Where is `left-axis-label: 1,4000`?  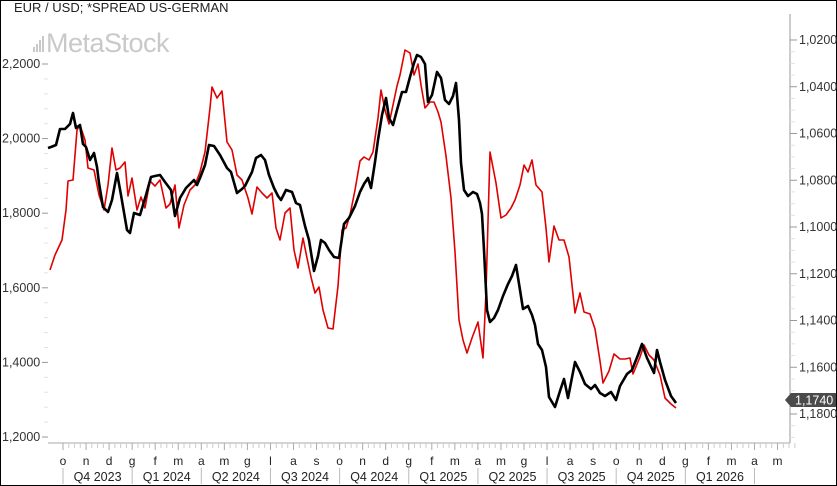
left-axis-label: 1,4000 is located at coordinates (21, 362).